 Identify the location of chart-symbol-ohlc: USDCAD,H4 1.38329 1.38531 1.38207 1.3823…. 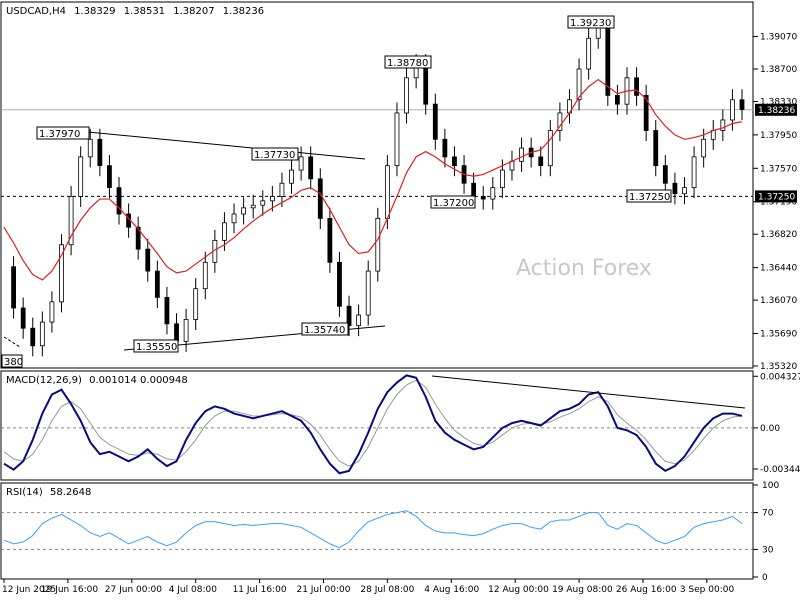
(135, 11).